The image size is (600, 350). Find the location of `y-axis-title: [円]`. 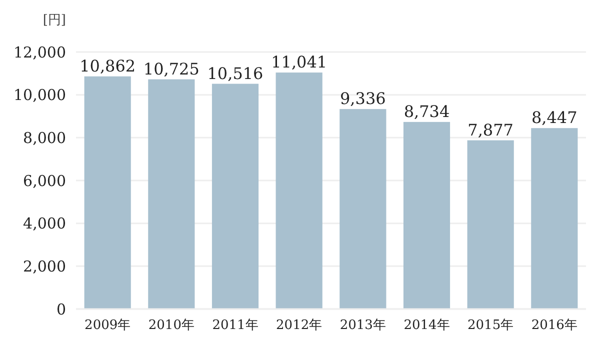

y-axis-title: [円] is located at coordinates (54, 20).